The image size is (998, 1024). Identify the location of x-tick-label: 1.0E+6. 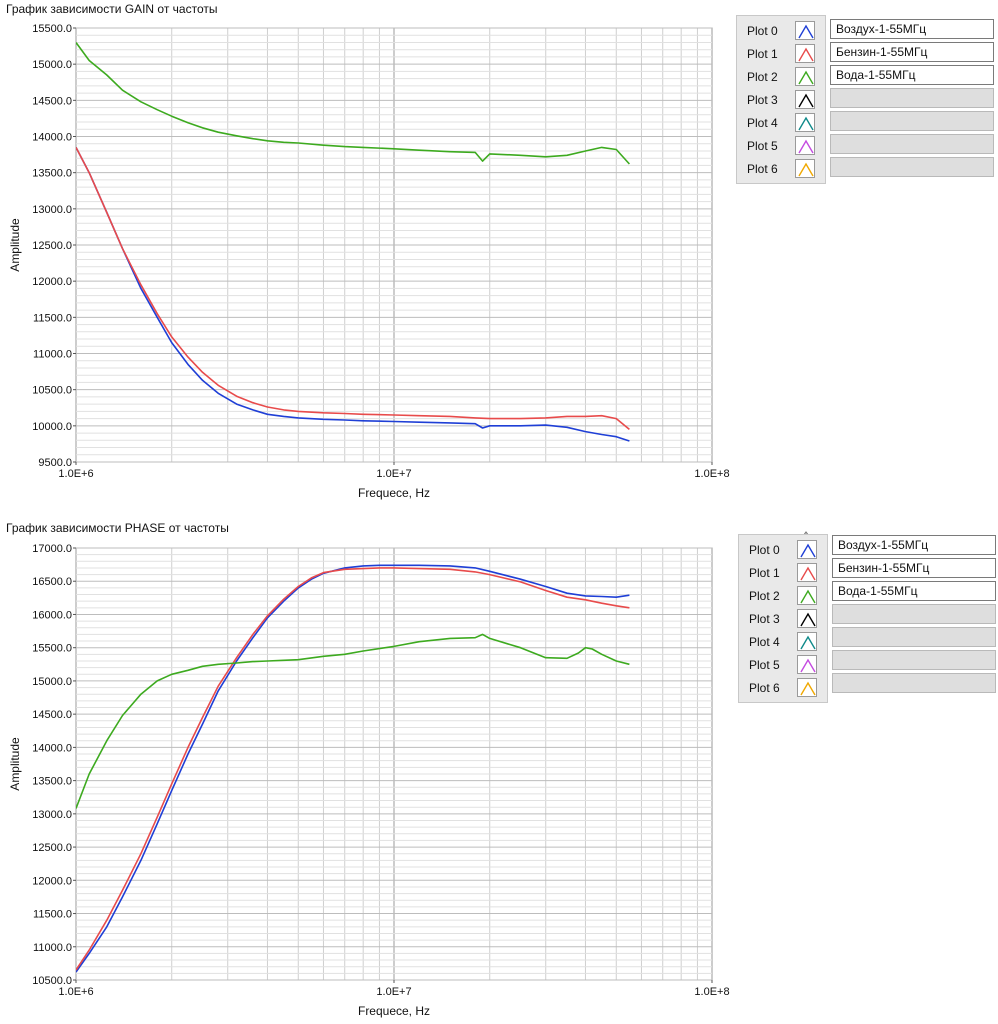
(75, 474).